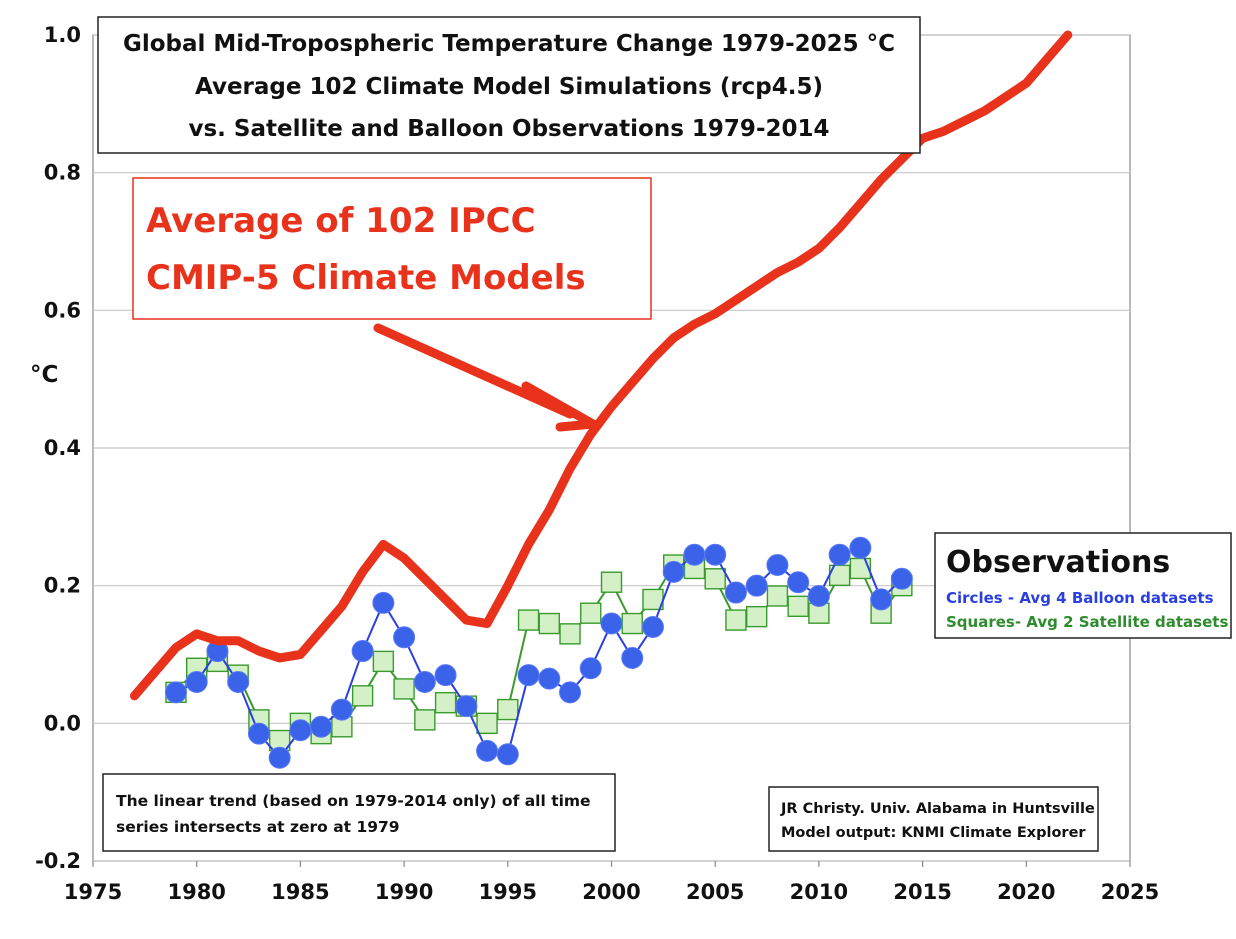  I want to click on x-tick-label: 1985, so click(300, 892).